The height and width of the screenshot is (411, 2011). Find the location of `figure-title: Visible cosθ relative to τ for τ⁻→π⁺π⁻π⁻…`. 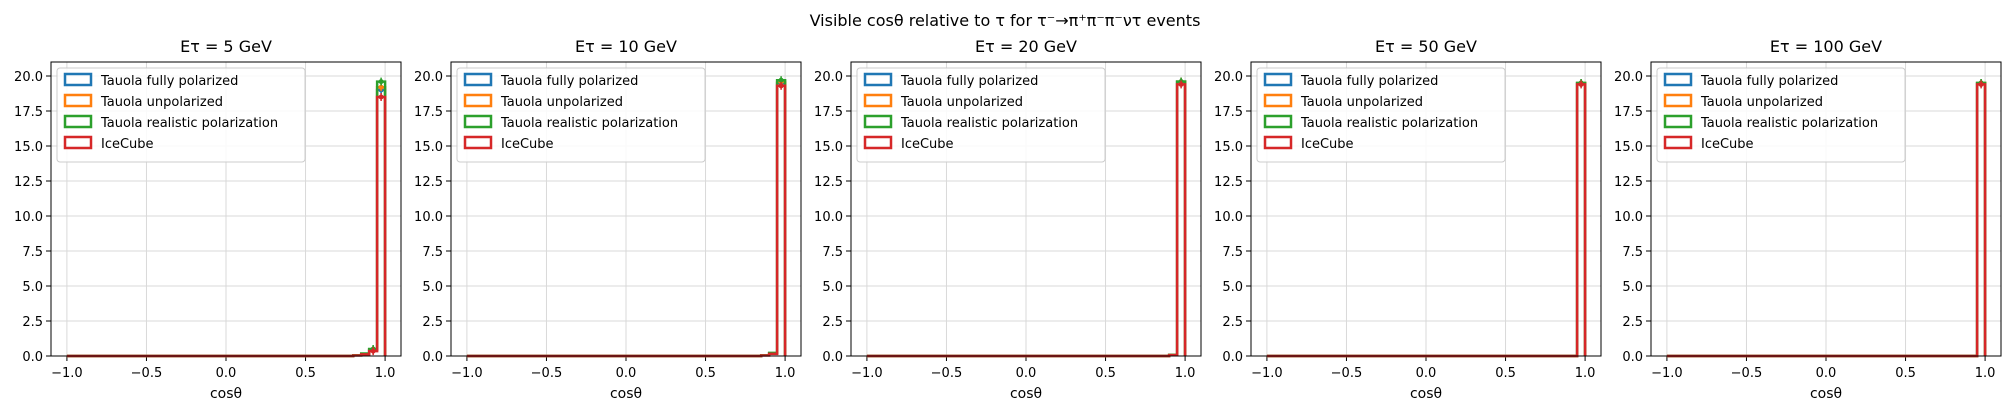

figure-title: Visible cosθ relative to τ for τ⁻→π⁺π⁻π⁻… is located at coordinates (1005, 20).